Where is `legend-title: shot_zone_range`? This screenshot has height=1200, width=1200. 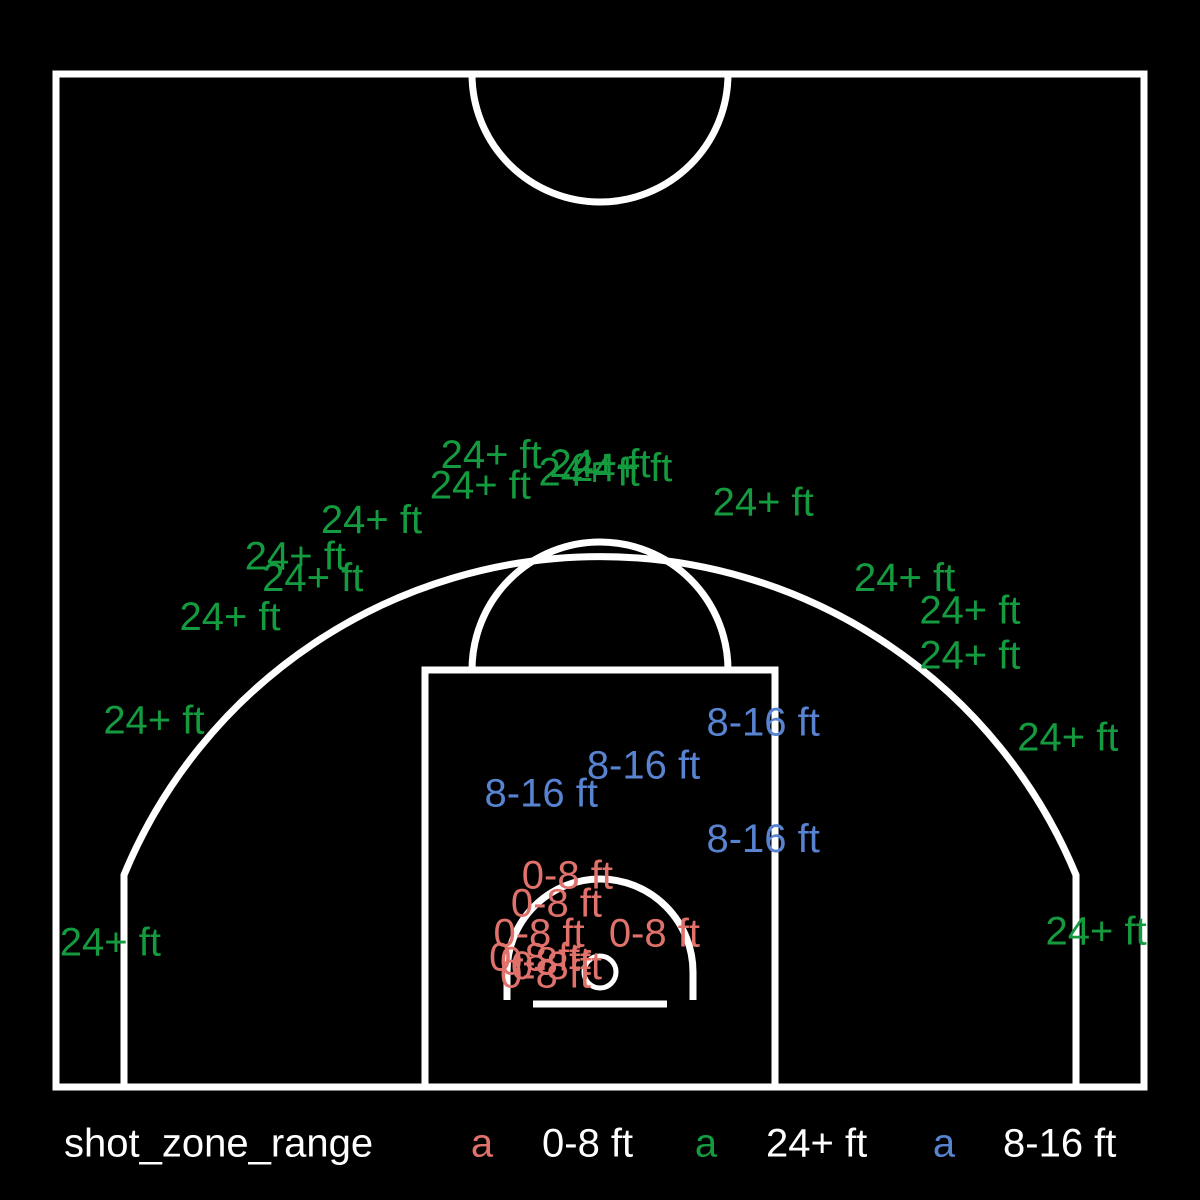 legend-title: shot_zone_range is located at coordinates (218, 1144).